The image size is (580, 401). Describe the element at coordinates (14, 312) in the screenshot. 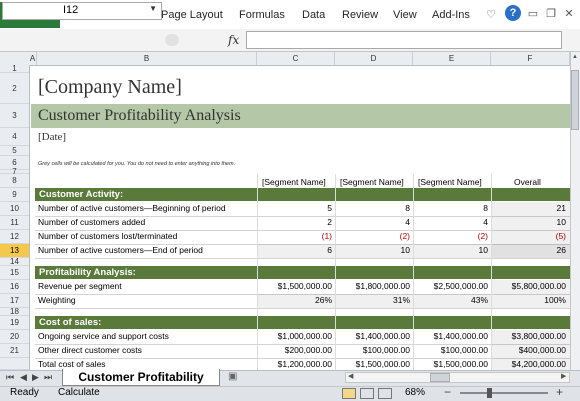

I see `row-header: 18` at that location.